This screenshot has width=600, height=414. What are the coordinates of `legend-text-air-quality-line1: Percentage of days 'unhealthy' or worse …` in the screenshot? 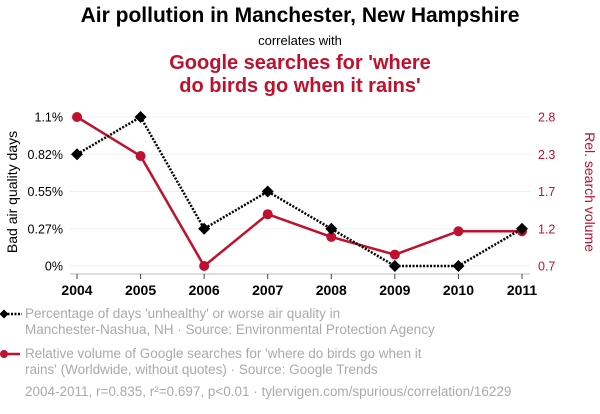 It's located at (183, 313).